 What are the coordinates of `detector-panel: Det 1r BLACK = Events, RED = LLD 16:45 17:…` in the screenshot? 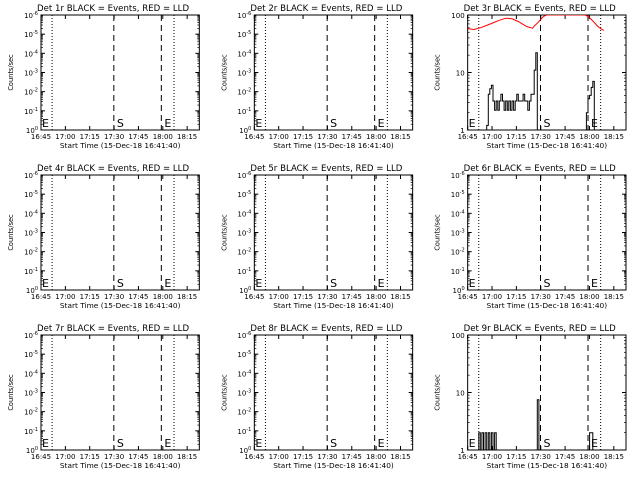 It's located at (103, 77).